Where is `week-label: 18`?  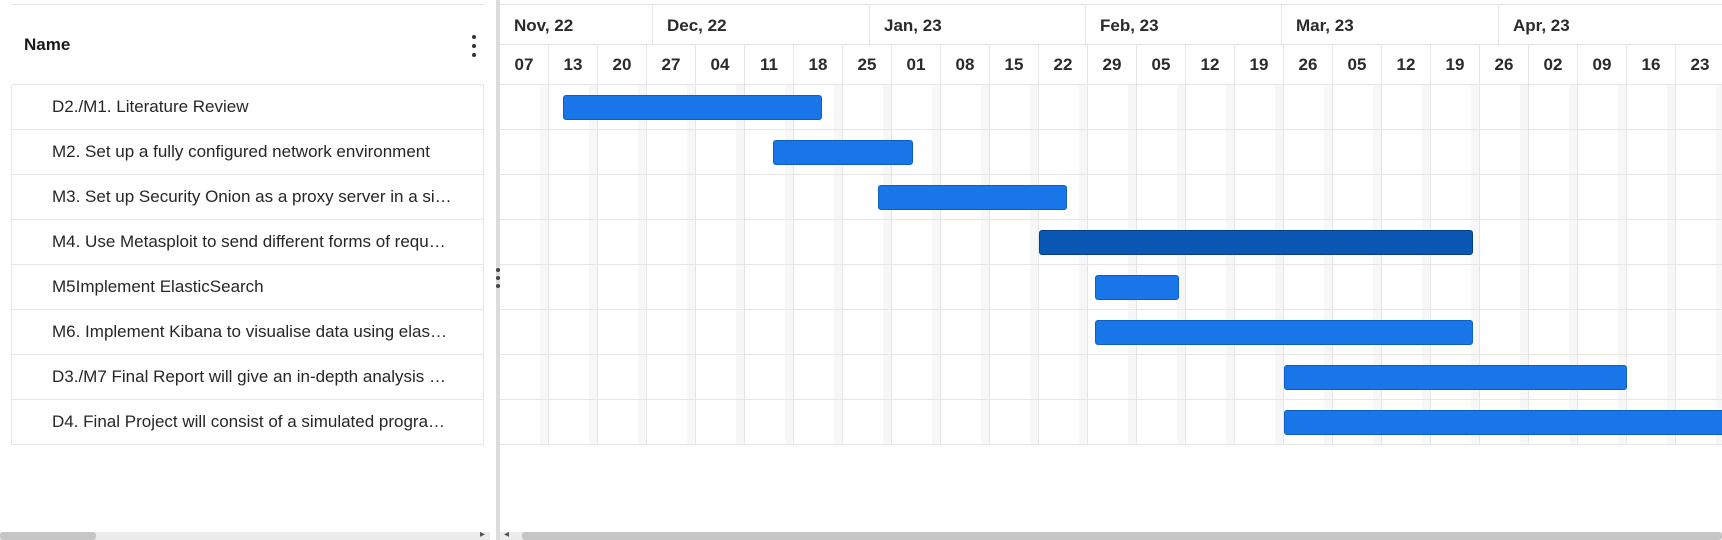
week-label: 18 is located at coordinates (818, 64).